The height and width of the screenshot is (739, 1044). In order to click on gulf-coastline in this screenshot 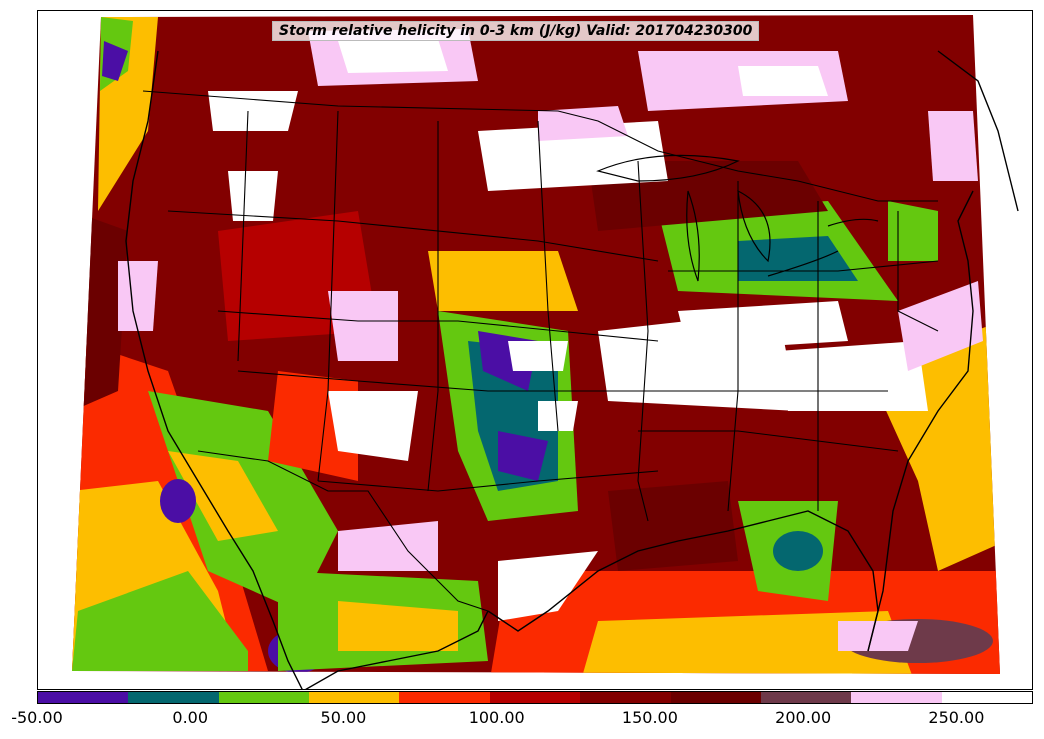, I will do `click(683, 581)`.